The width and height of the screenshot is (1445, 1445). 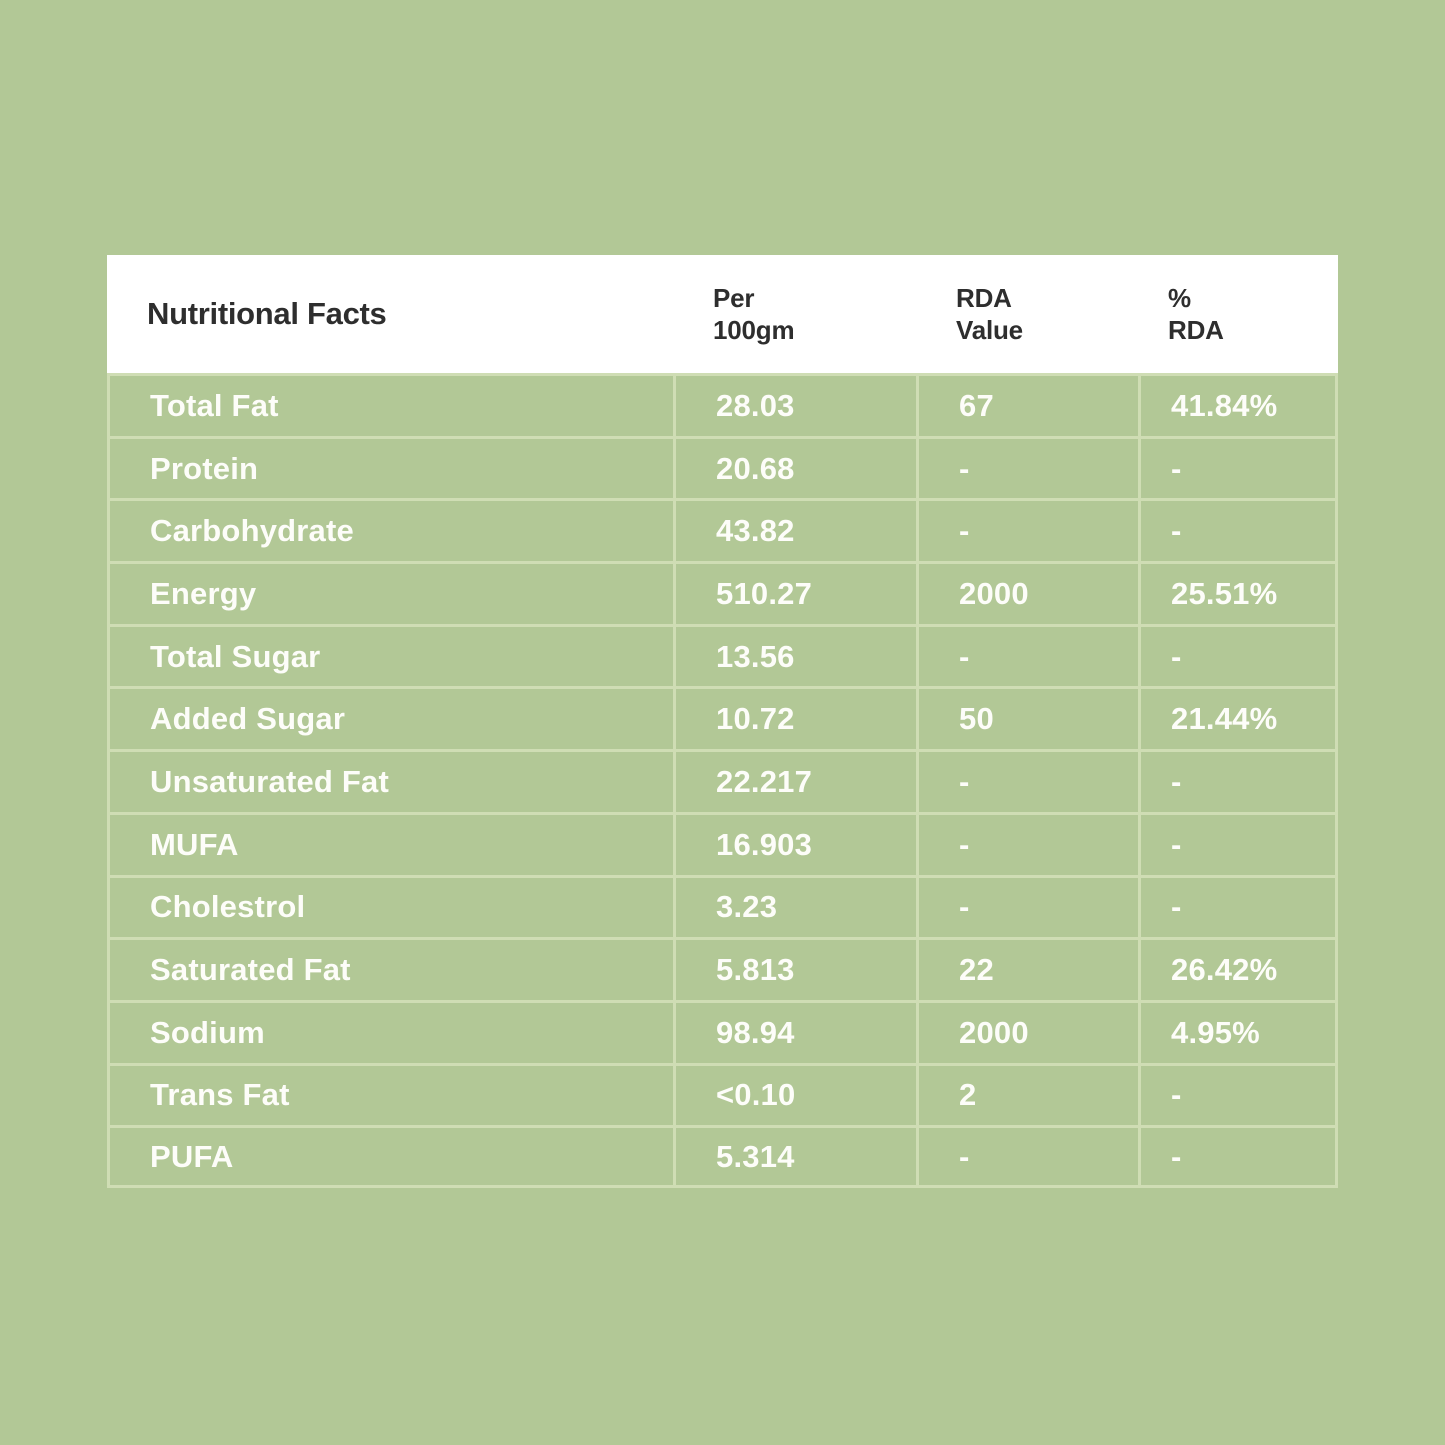 What do you see at coordinates (794, 968) in the screenshot?
I see `per-100gm-cell: 5.813` at bounding box center [794, 968].